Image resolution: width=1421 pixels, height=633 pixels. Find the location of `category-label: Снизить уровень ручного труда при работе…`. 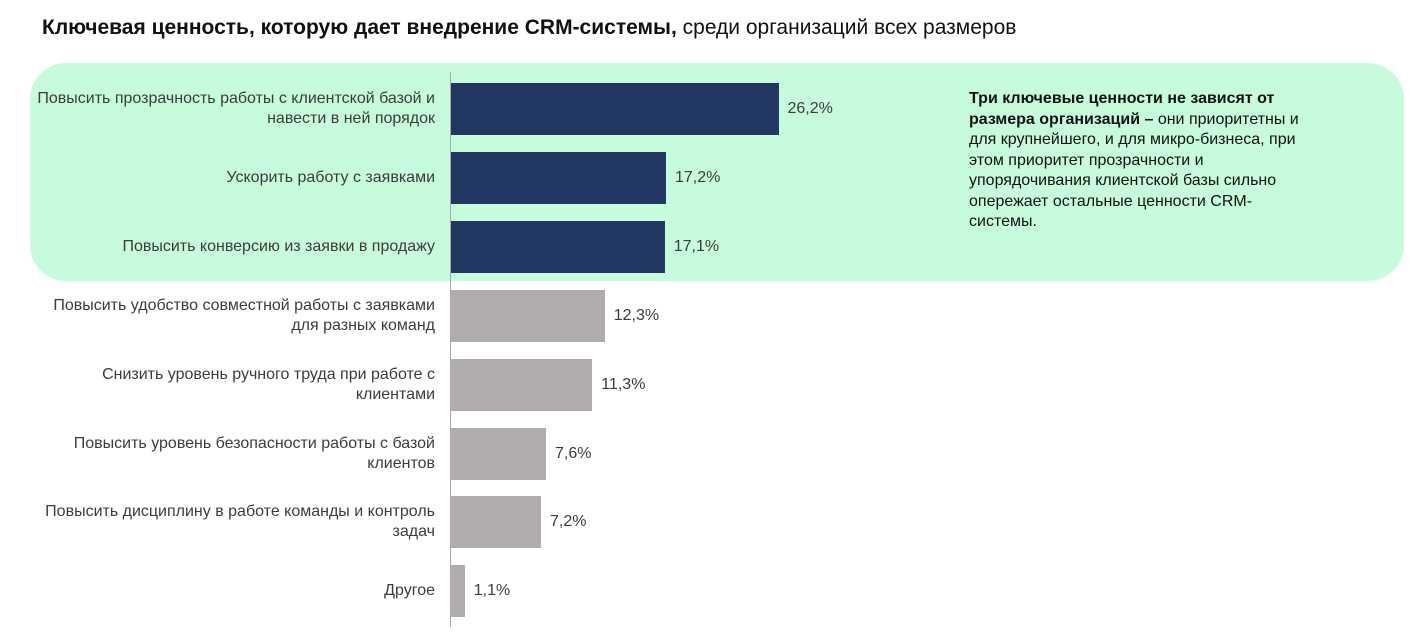

category-label: Снизить уровень ручного труда при работе… is located at coordinates (268, 384).